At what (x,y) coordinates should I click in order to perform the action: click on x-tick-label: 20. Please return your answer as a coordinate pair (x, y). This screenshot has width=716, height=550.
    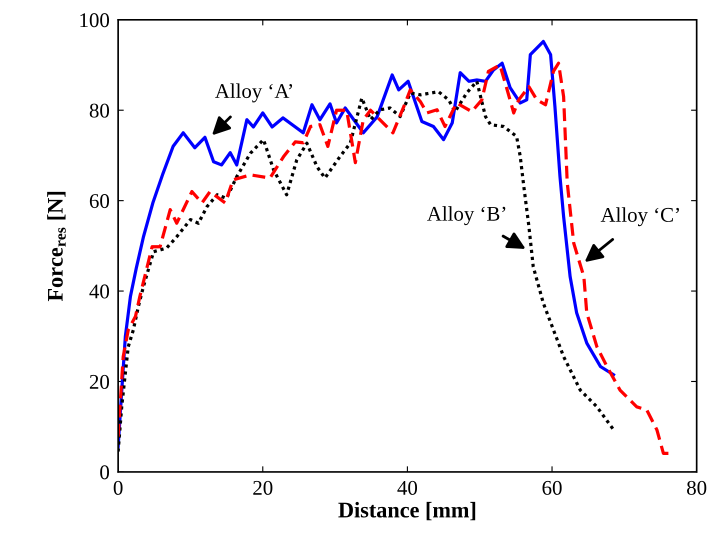
    Looking at the image, I should click on (262, 487).